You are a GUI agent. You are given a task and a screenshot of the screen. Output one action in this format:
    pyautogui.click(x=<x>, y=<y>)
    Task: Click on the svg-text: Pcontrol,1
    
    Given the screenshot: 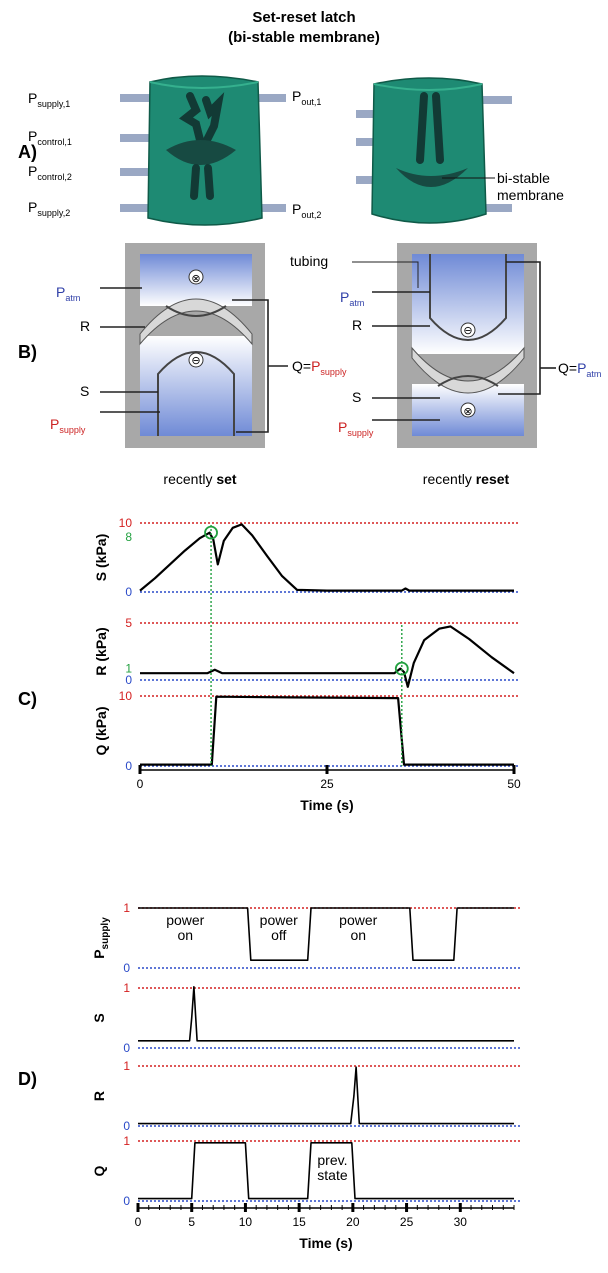 What is the action you would take?
    pyautogui.click(x=50, y=137)
    